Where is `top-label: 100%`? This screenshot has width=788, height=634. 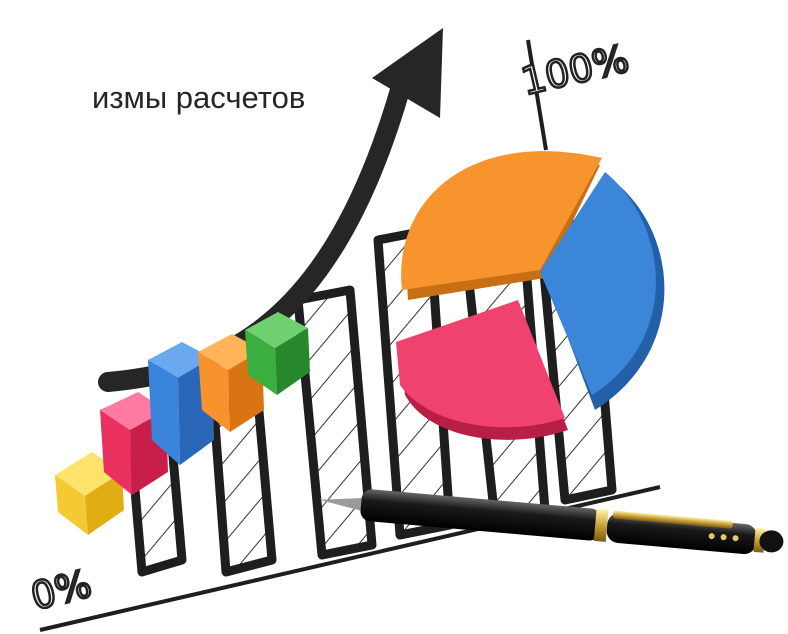
top-label: 100% is located at coordinates (575, 69).